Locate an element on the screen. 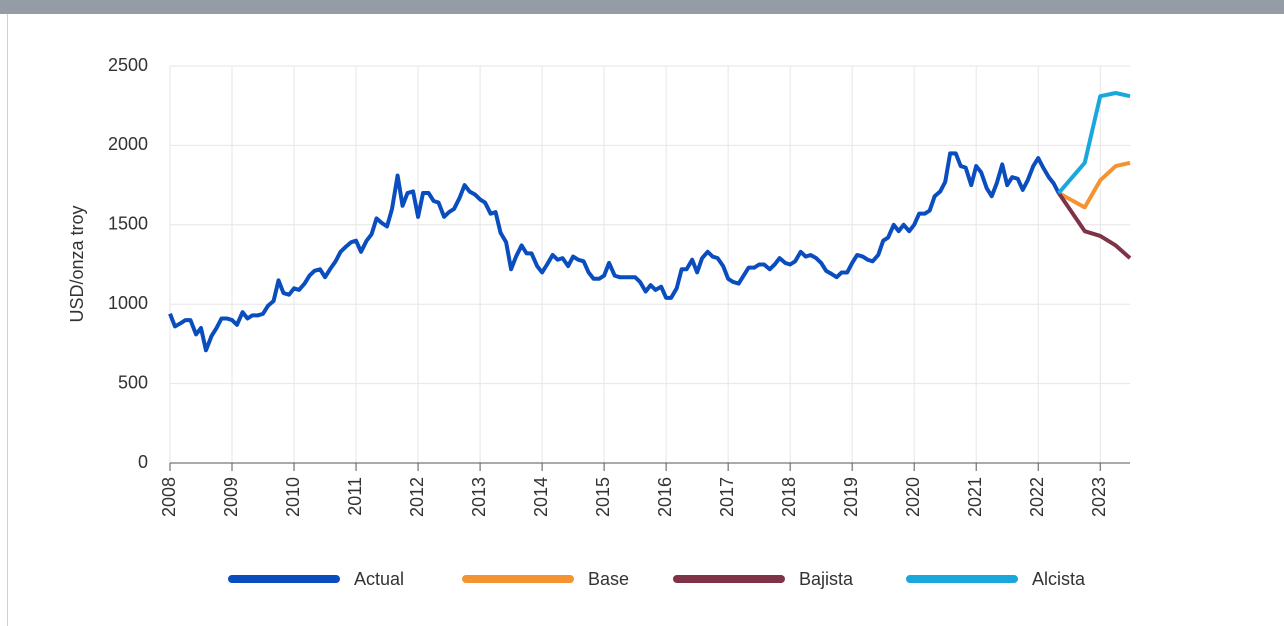  x-tick-label: 2012 is located at coordinates (417, 497).